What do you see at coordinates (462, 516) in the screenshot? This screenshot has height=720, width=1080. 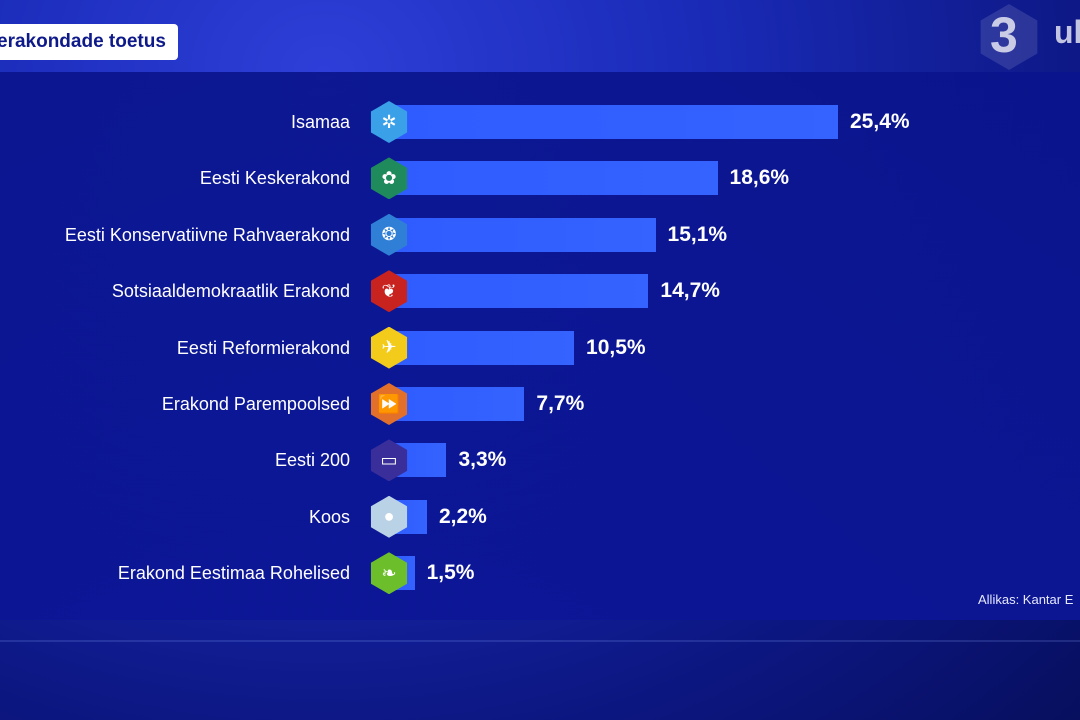 I see `value-label: 2,2%` at bounding box center [462, 516].